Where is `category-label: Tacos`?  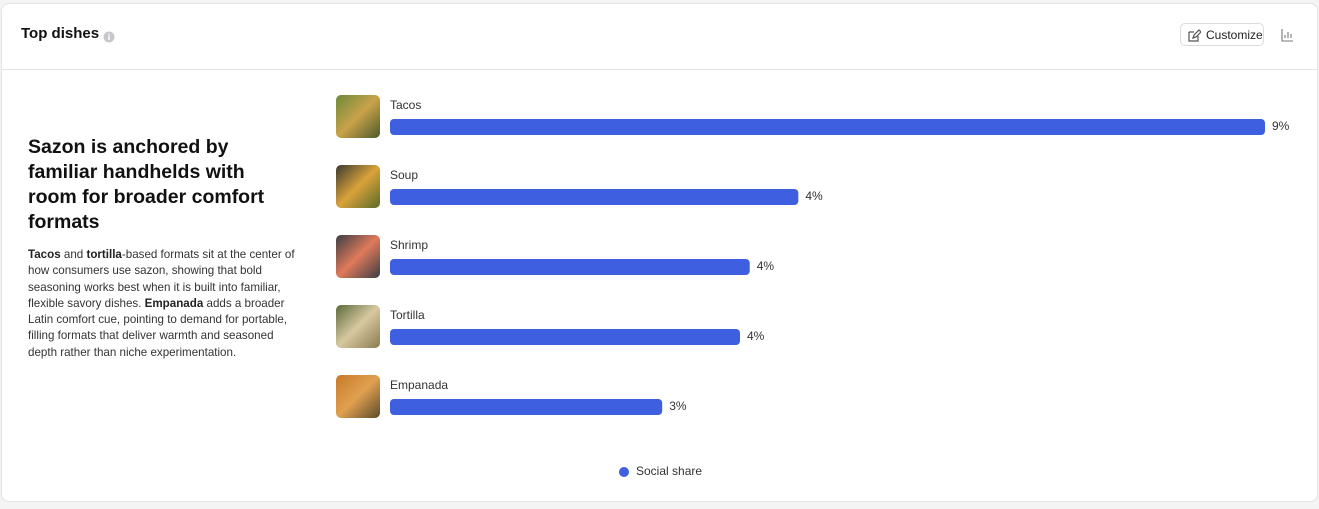 category-label: Tacos is located at coordinates (405, 105).